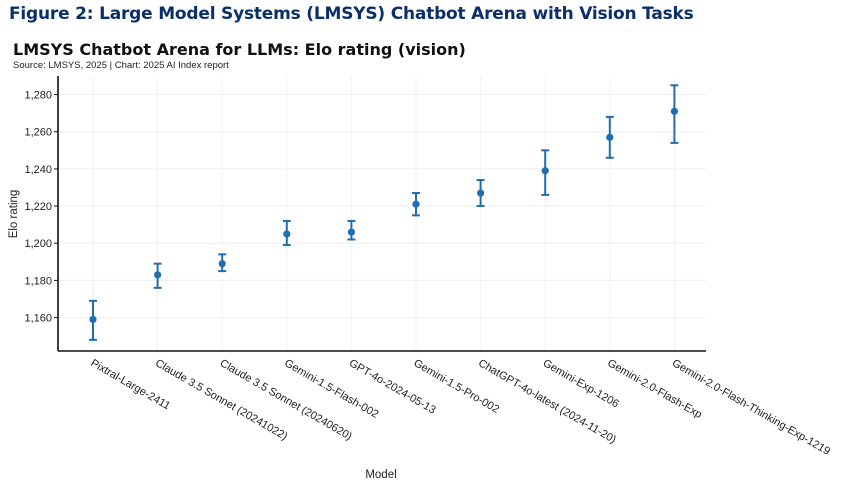 The width and height of the screenshot is (861, 496). Describe the element at coordinates (38, 207) in the screenshot. I see `y-tick-label: 1,220` at that location.